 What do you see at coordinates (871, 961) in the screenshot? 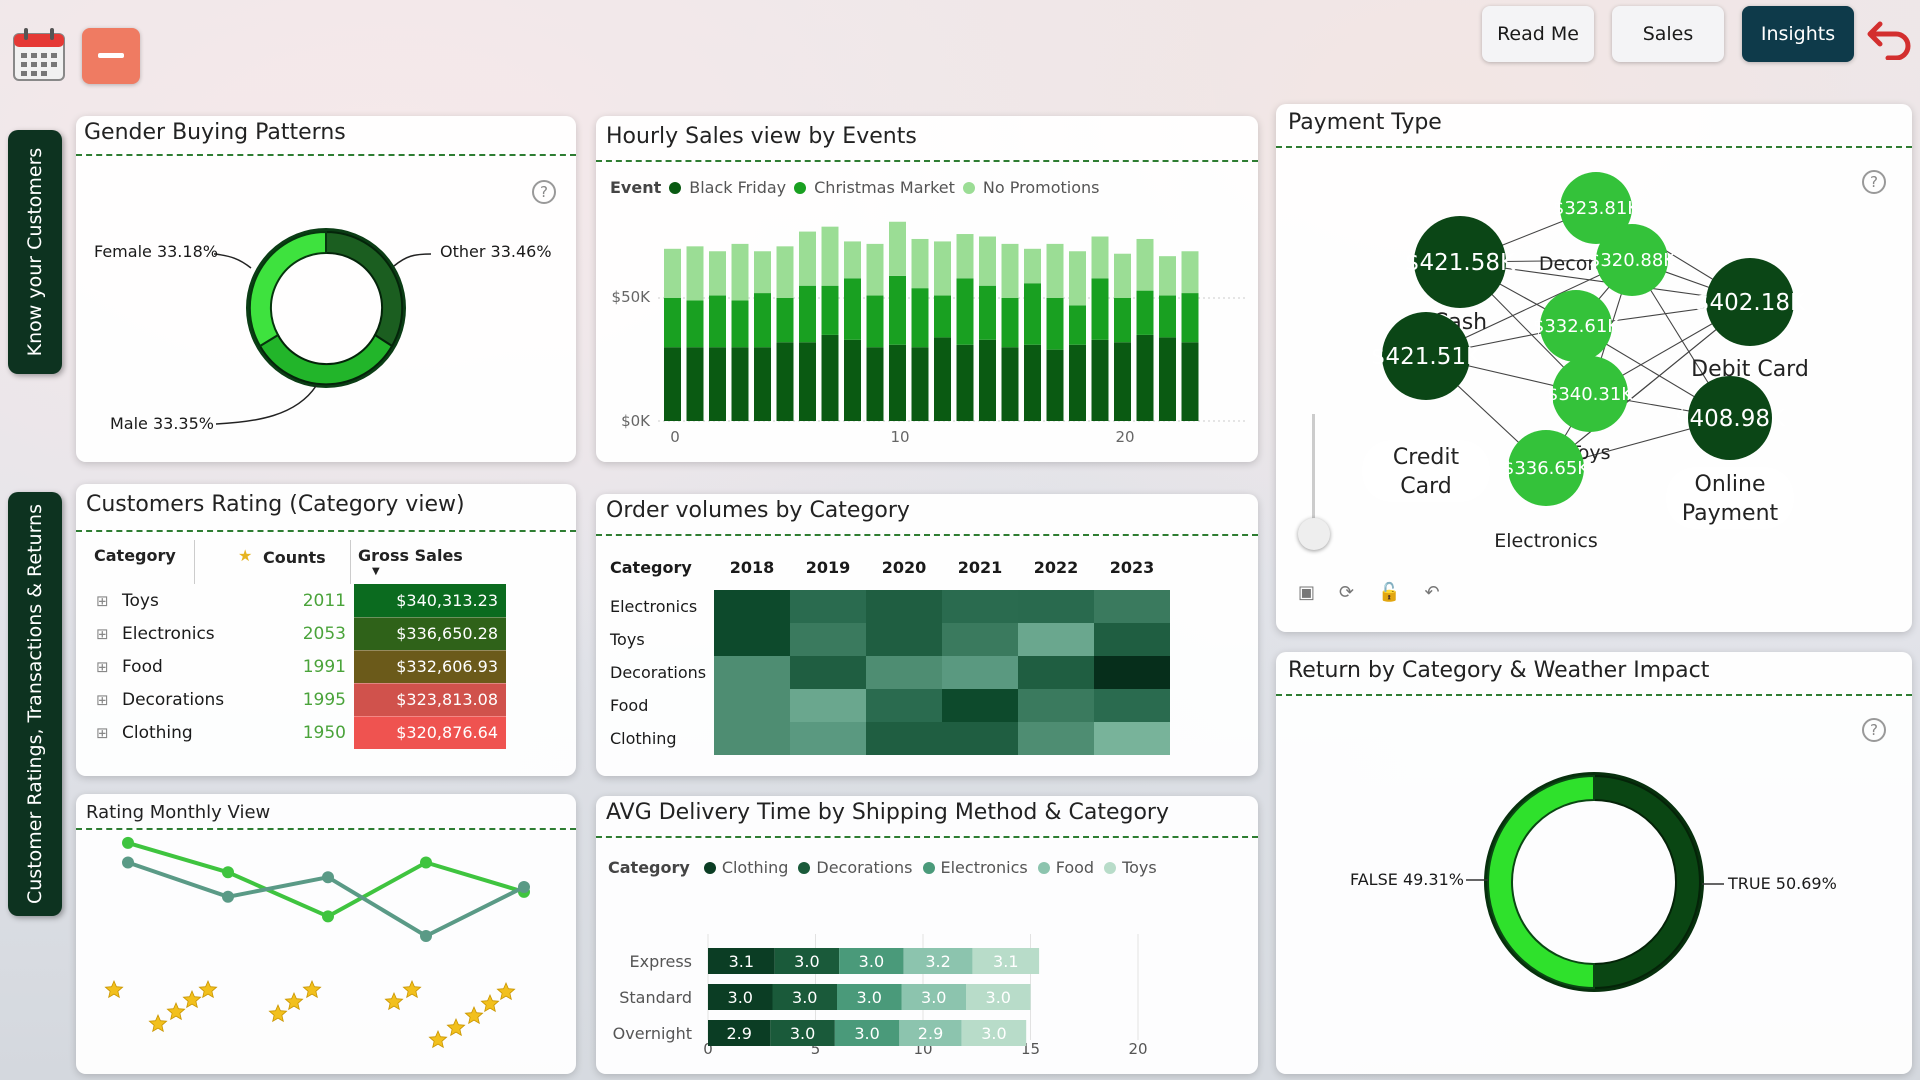
I see `bar-electronics-express` at bounding box center [871, 961].